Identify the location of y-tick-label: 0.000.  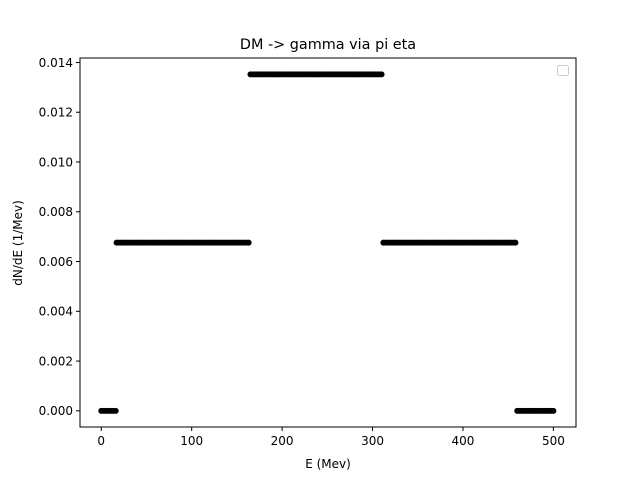
(56, 411).